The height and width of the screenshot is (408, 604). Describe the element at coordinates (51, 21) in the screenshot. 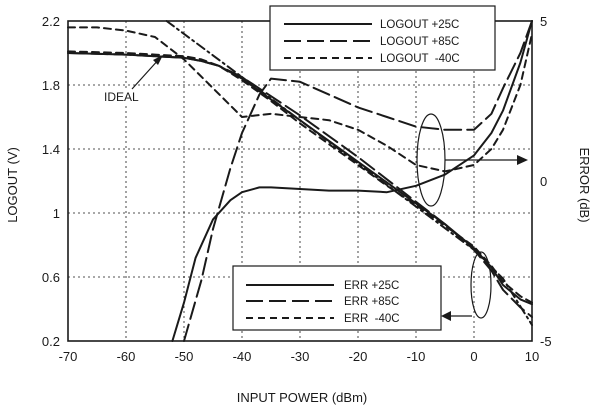

I see `y-left-tick-label: 2.2` at that location.